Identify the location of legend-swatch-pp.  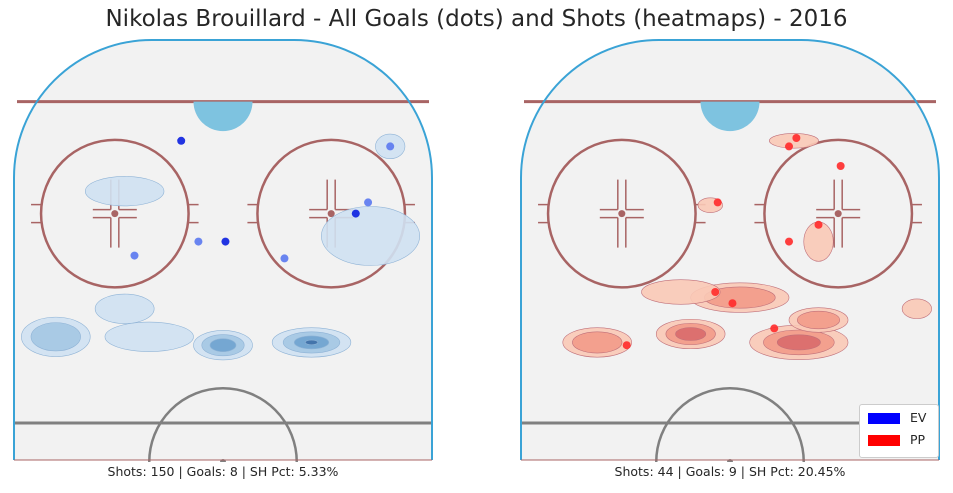
(884, 440).